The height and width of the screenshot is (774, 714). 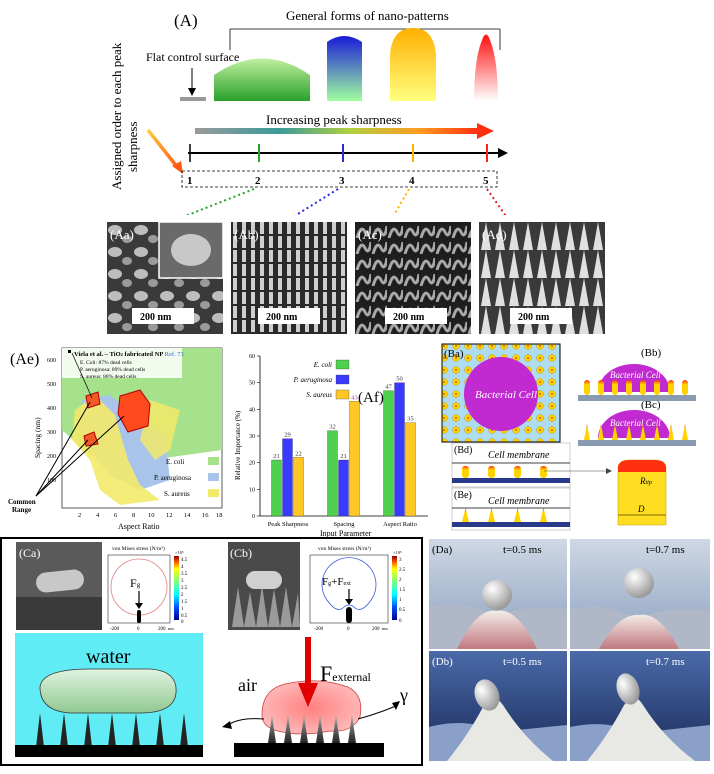 What do you see at coordinates (246, 234) in the screenshot?
I see `sem-ab-label: (Ab)` at bounding box center [246, 234].